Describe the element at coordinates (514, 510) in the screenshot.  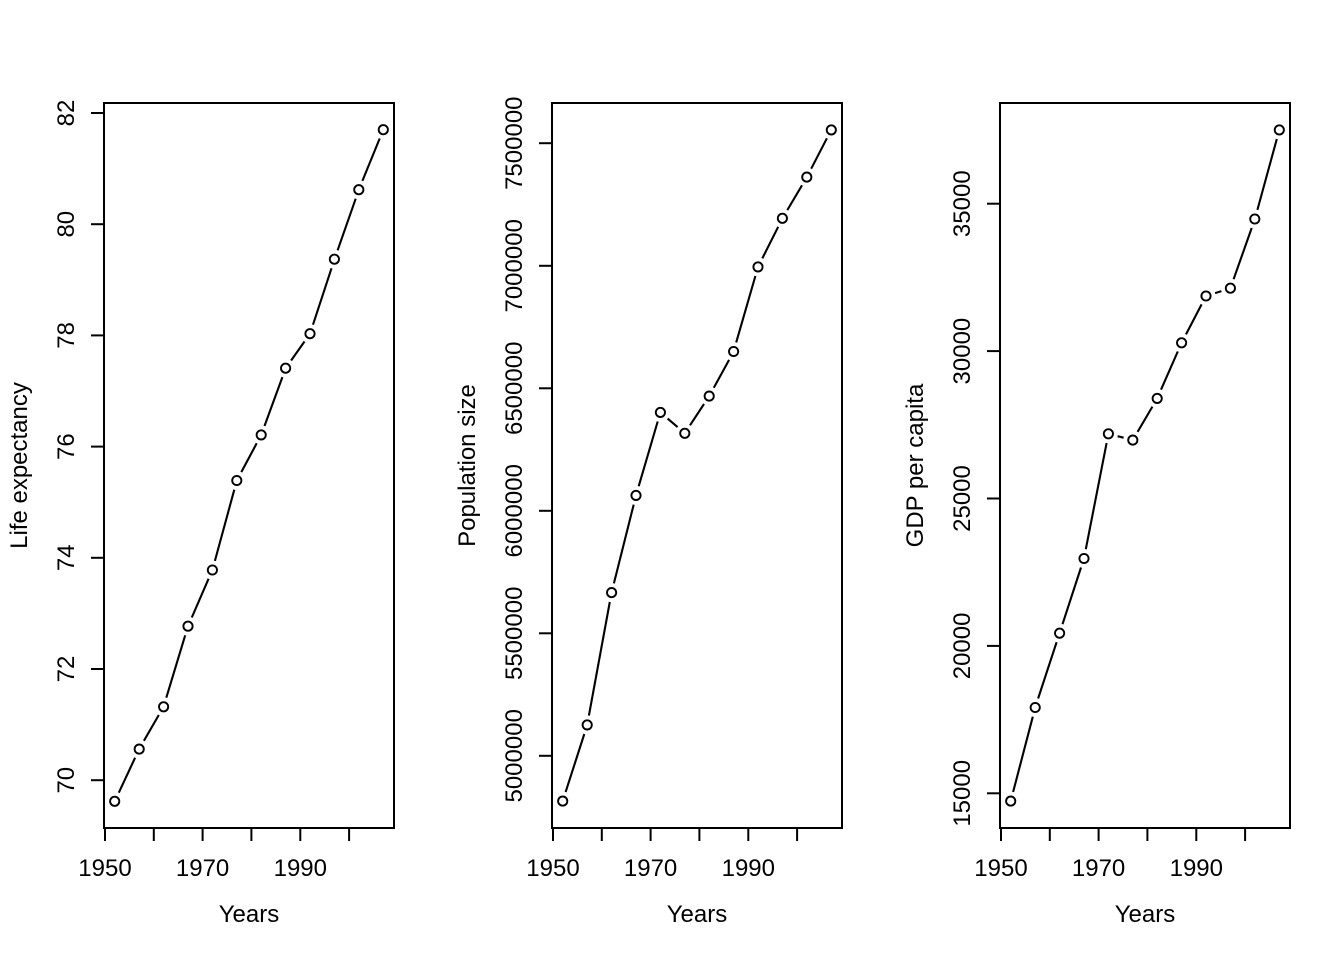
I see `y-axis-tick-label: 6000000` at that location.